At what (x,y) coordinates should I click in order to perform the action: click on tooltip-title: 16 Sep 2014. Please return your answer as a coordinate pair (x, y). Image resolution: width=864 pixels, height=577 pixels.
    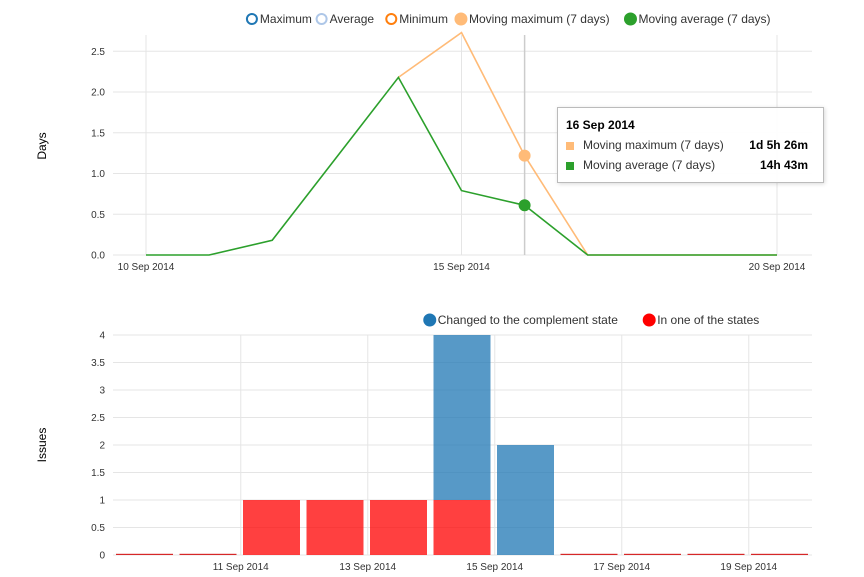
    Looking at the image, I should click on (600, 125).